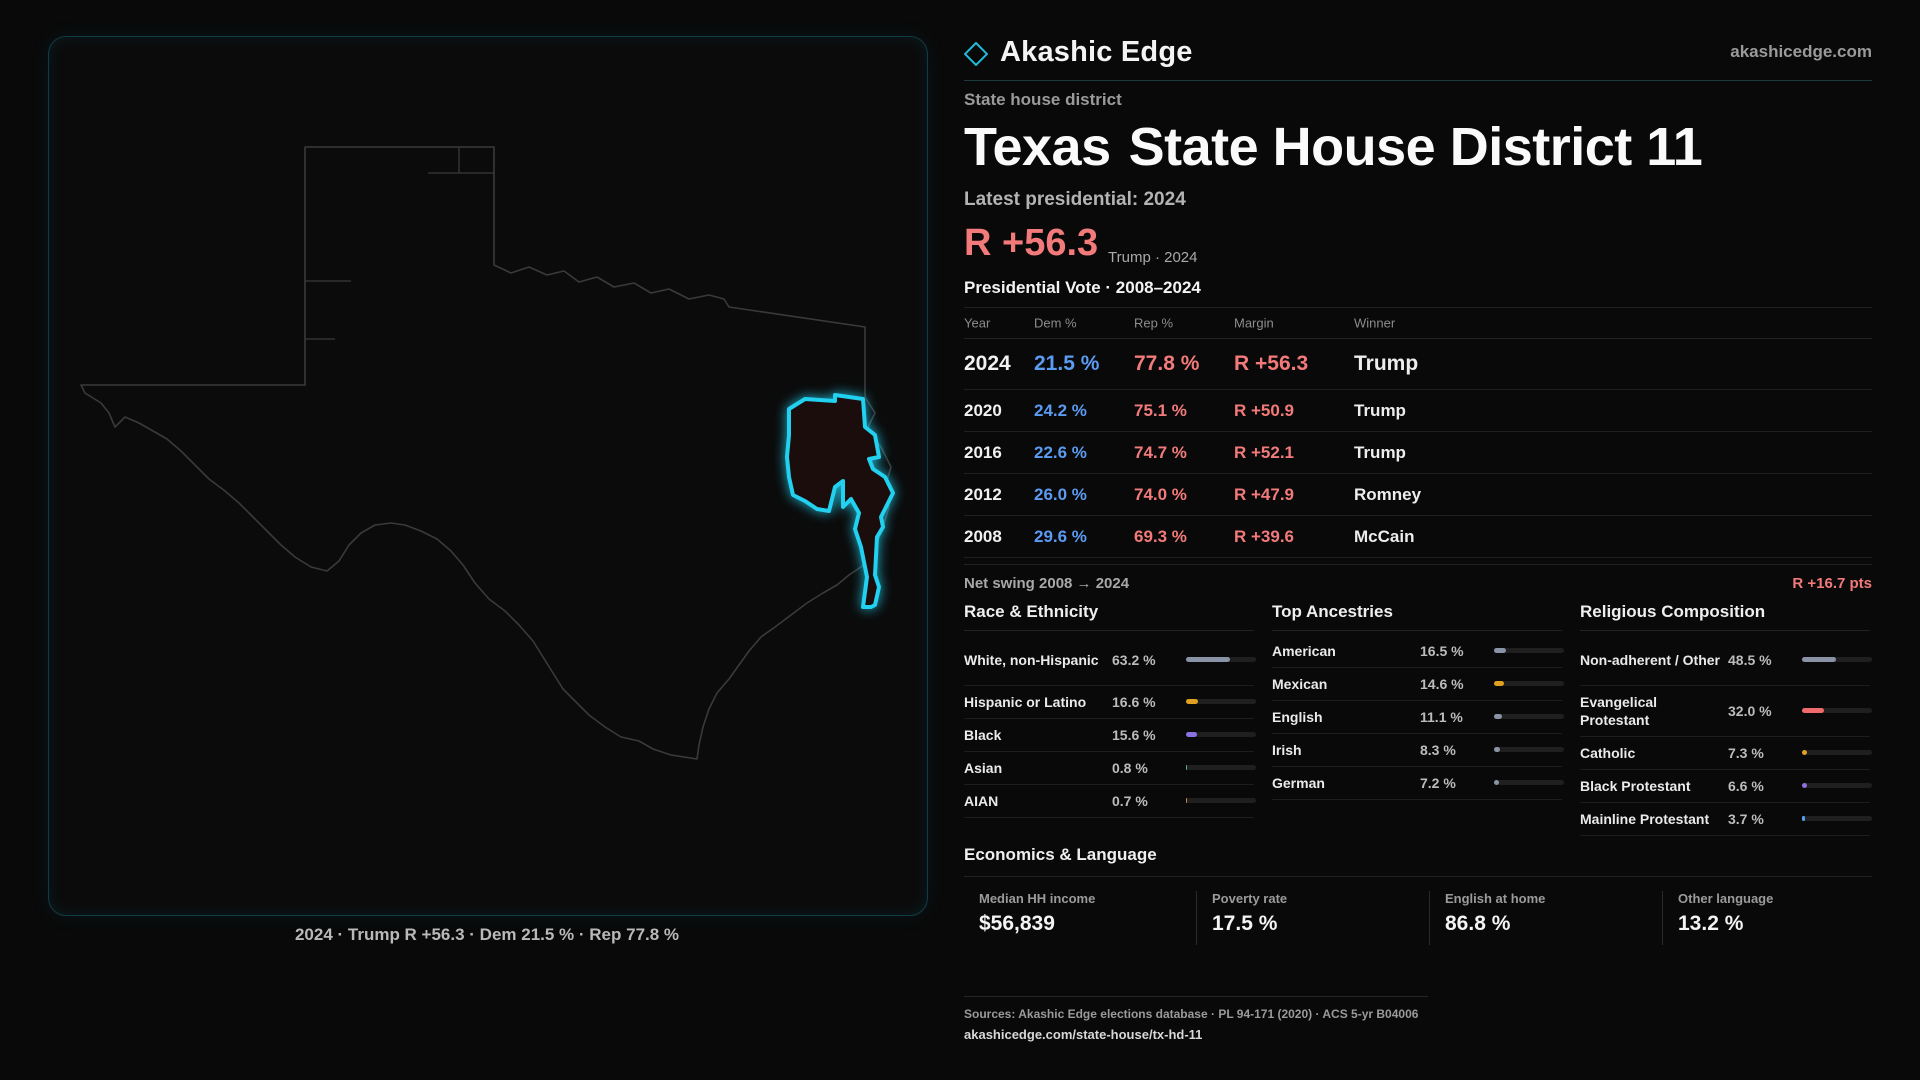 The height and width of the screenshot is (1080, 1920). Describe the element at coordinates (1130, 768) in the screenshot. I see `stat-percent: 0.8 %` at that location.